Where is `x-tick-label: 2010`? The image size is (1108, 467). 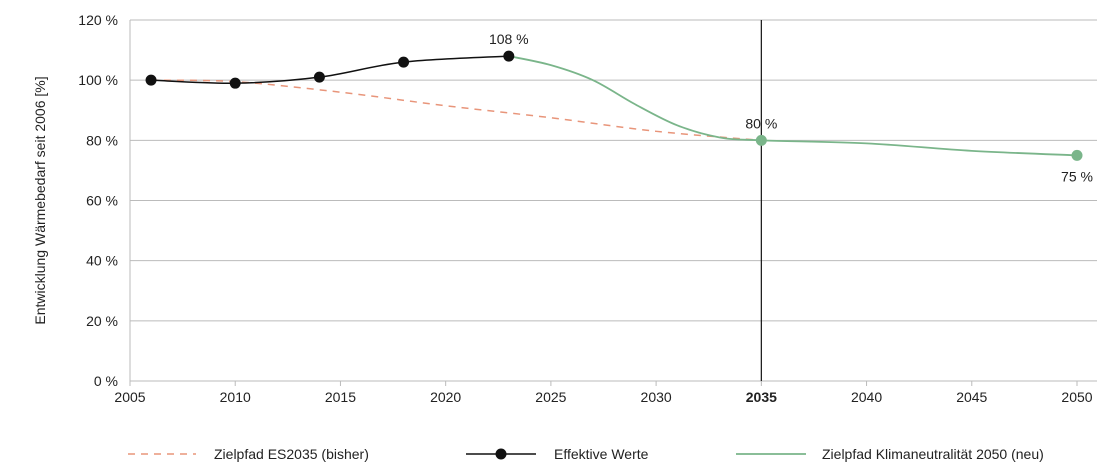 x-tick-label: 2010 is located at coordinates (235, 397).